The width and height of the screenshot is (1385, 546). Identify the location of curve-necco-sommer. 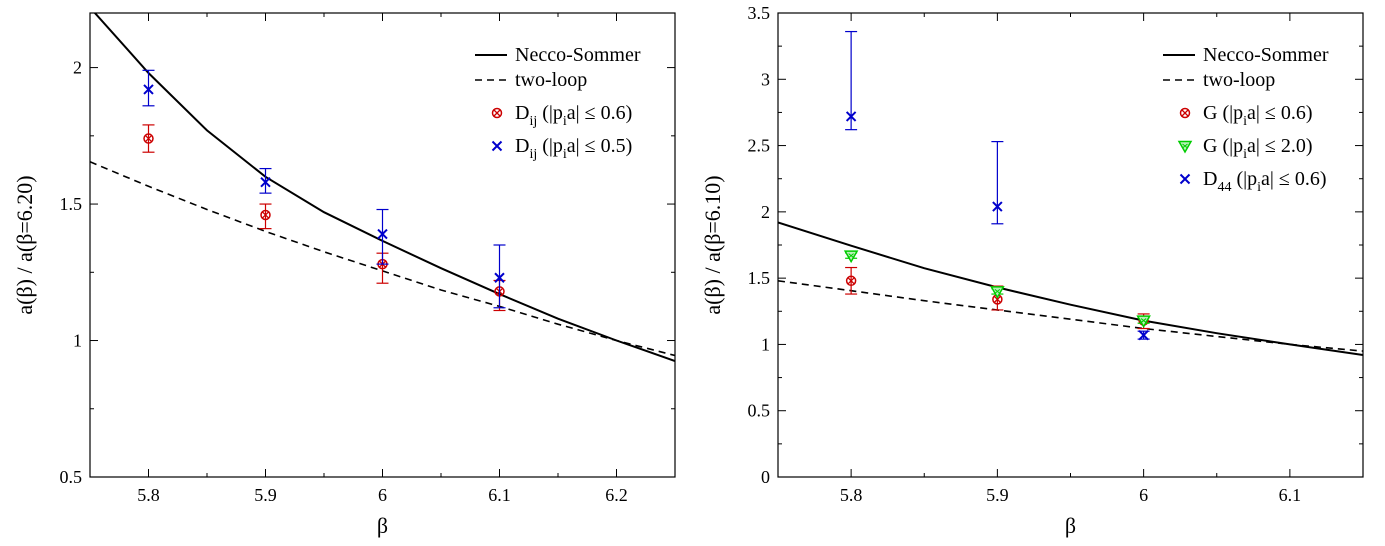
(1070, 288).